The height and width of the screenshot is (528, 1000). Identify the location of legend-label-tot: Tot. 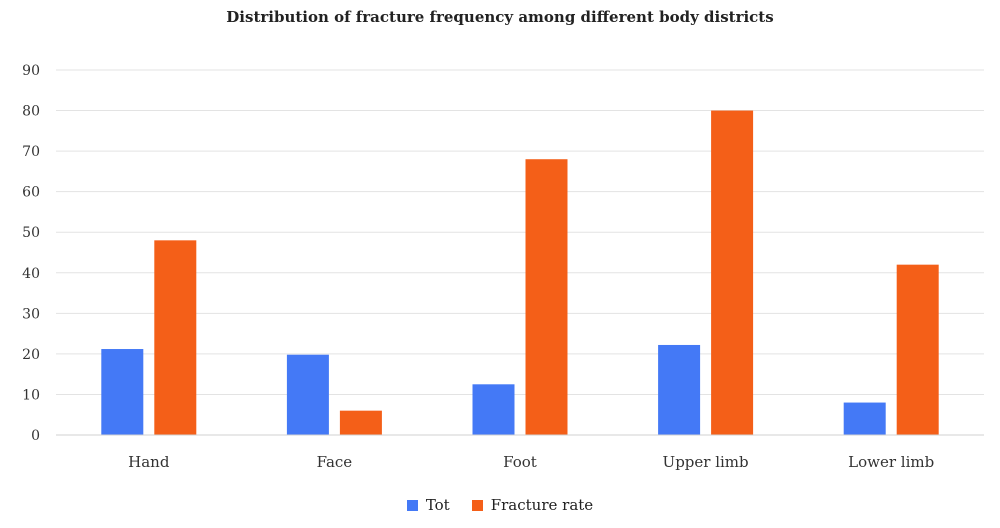
(437, 505).